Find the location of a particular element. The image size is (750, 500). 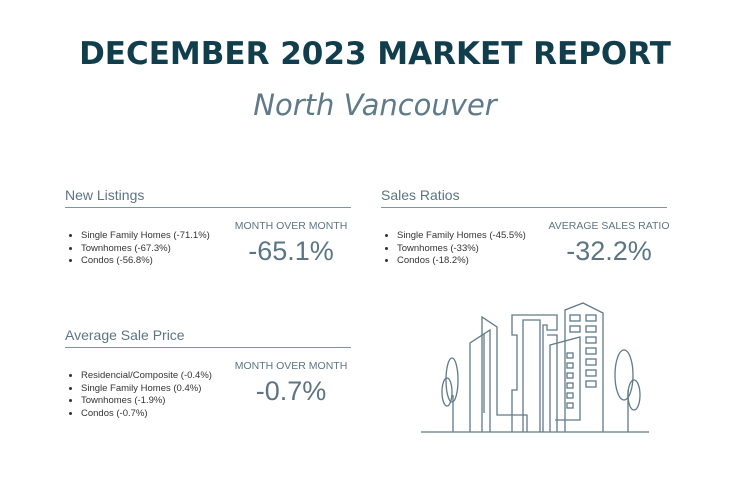

report-subtitle: North Vancouver is located at coordinates (375, 105).